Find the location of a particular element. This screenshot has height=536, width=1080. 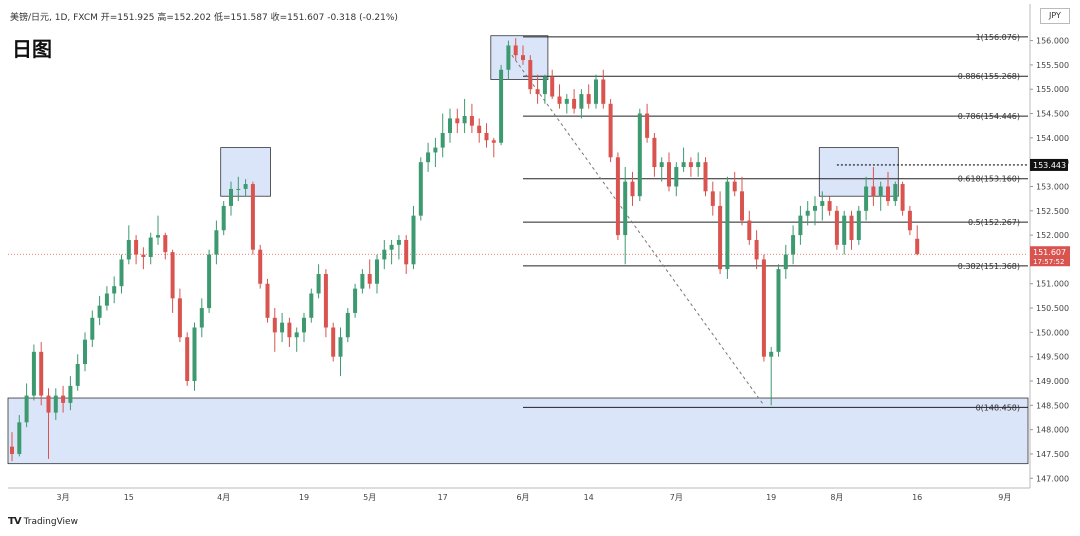

fib-level-label: 0.382(151.368) is located at coordinates (989, 266).